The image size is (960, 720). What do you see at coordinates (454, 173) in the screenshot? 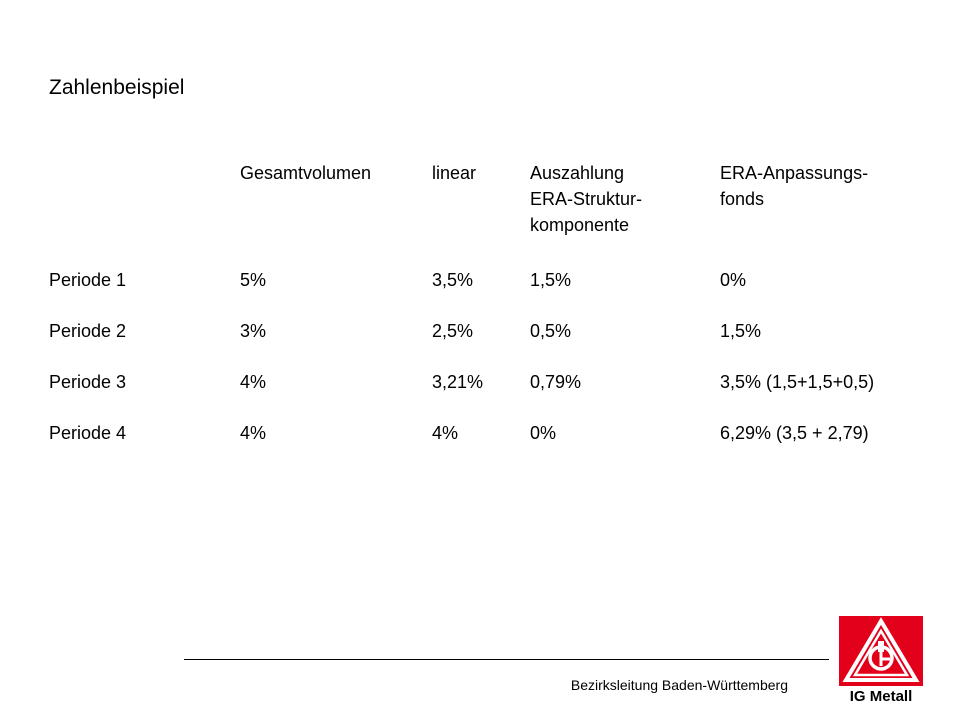
I see `header-linear: linear` at bounding box center [454, 173].